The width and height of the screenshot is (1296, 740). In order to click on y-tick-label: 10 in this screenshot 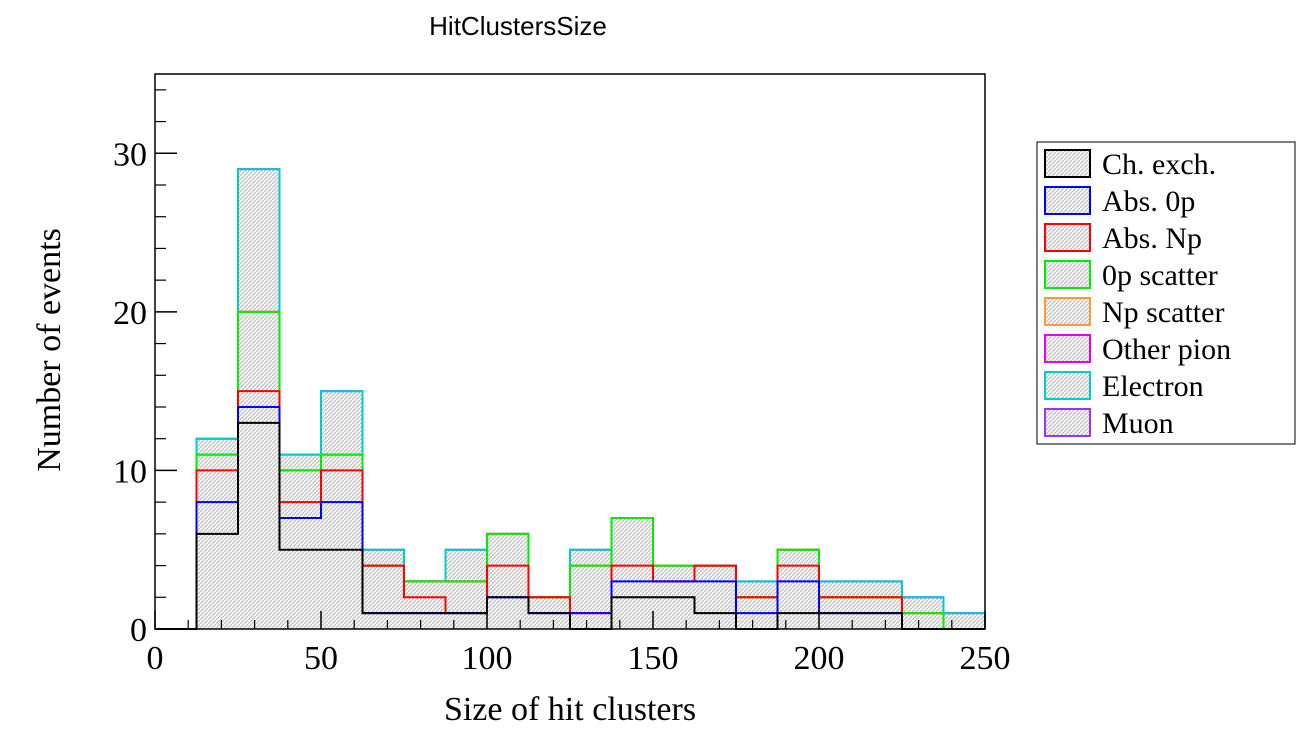, I will do `click(130, 471)`.